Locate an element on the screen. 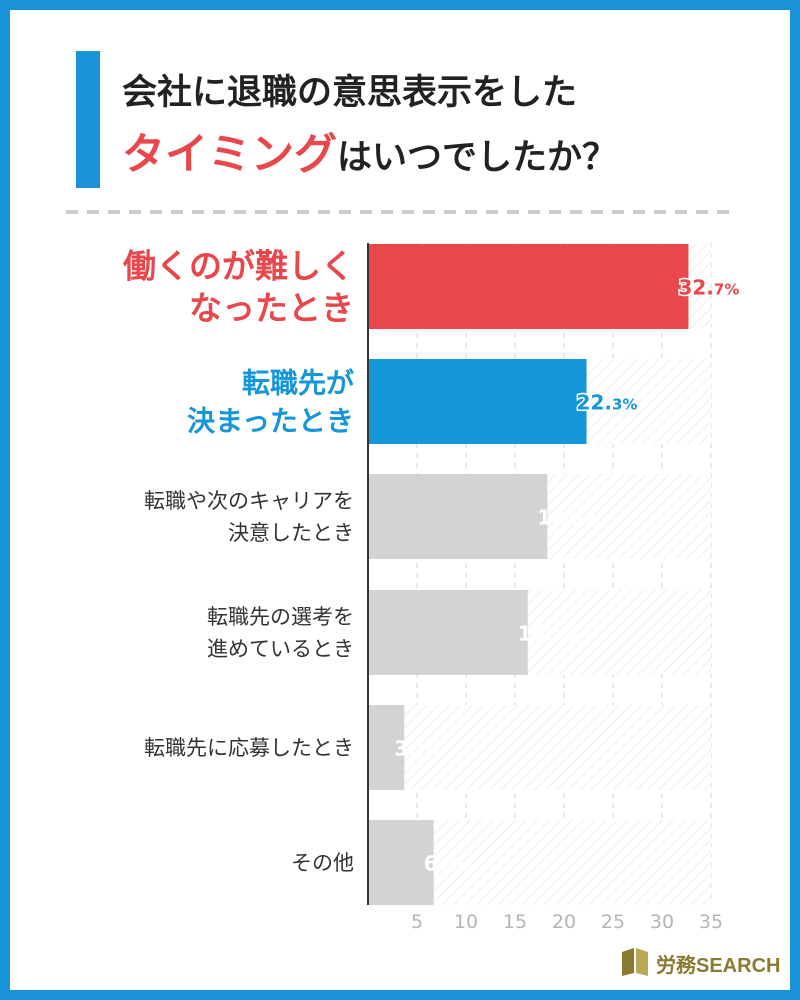  chart-title-line1: 会社に退職の意思表示をした is located at coordinates (350, 93).